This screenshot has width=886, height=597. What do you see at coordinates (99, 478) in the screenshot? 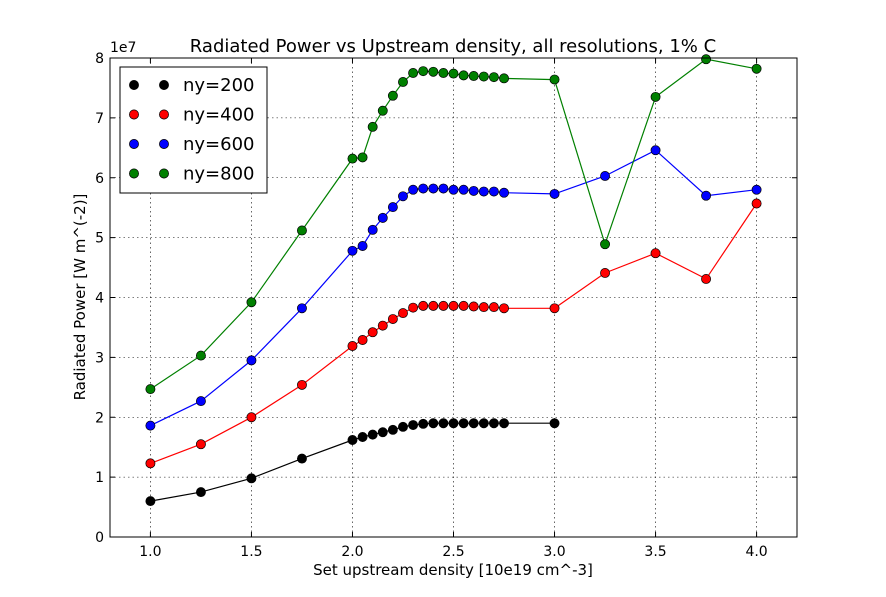
I see `y-tick-label: 1` at bounding box center [99, 478].